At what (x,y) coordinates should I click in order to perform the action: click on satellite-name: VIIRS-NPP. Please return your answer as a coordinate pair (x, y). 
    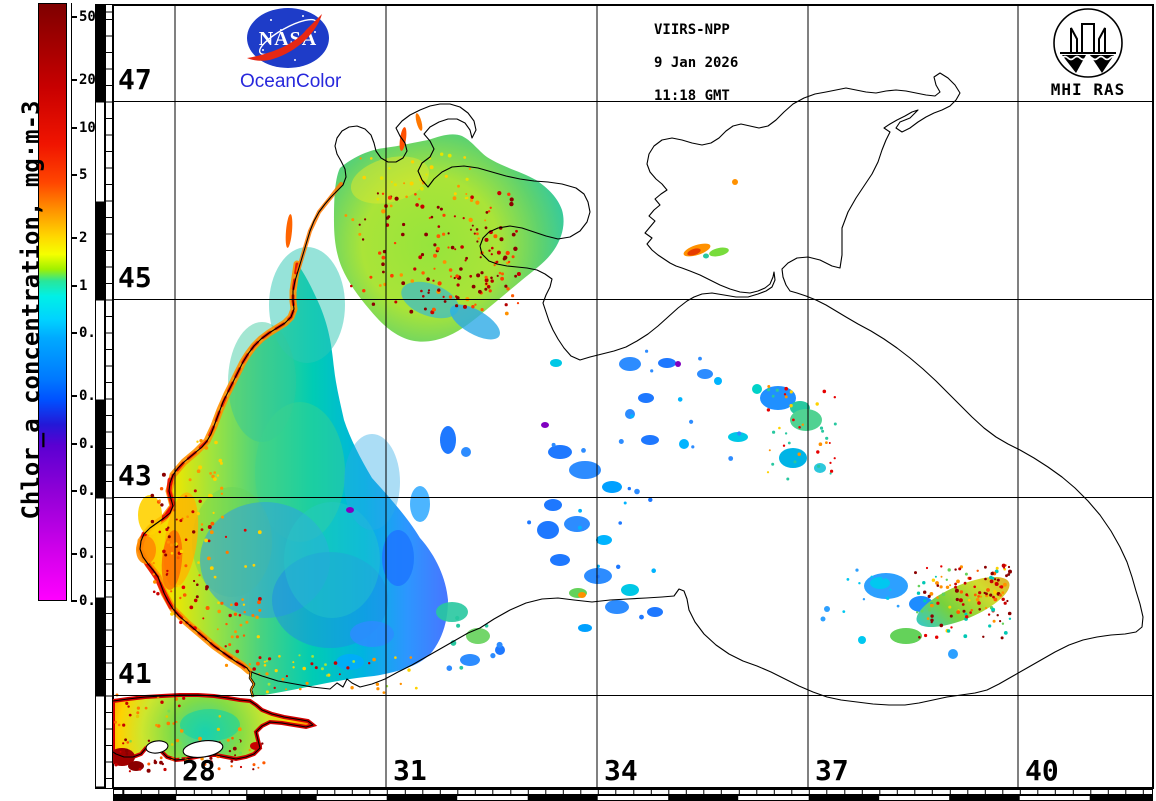
    Looking at the image, I should click on (692, 30).